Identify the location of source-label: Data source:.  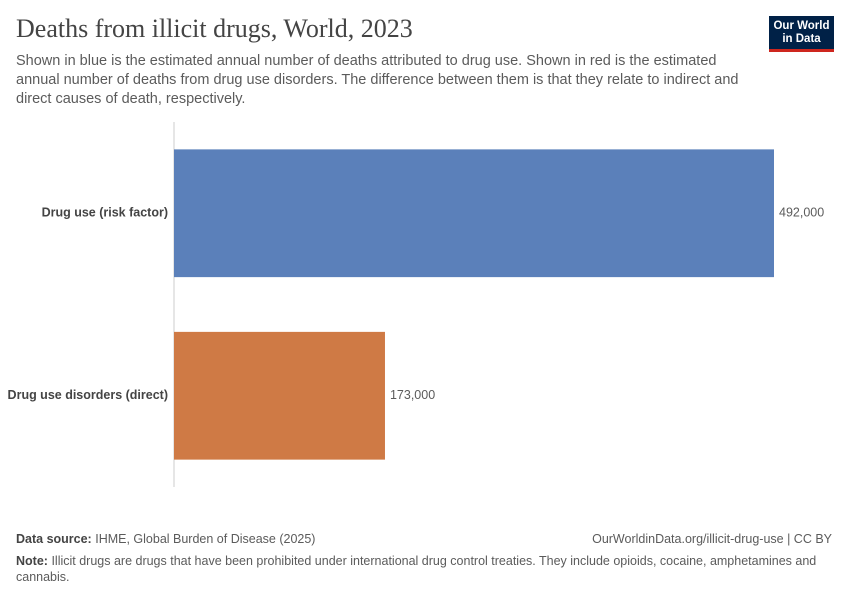
(54, 539).